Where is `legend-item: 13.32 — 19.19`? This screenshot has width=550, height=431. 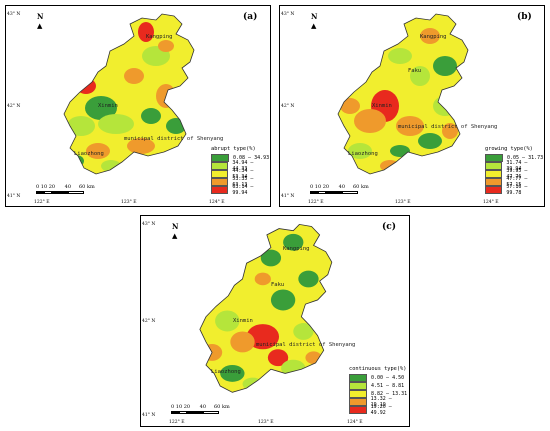 legend-item: 13.32 — 19.19 is located at coordinates (379, 402).